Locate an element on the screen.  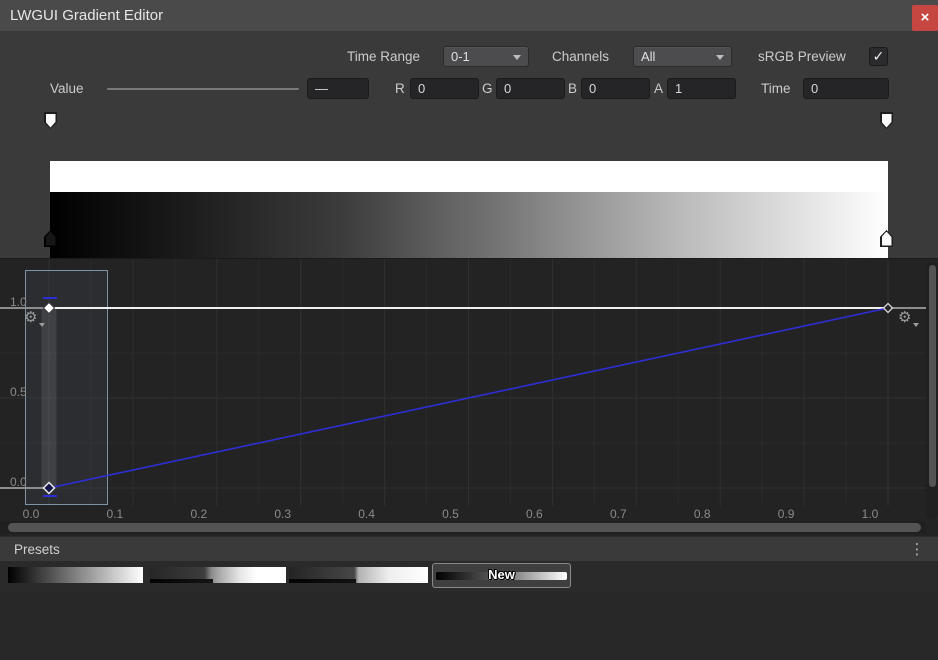
g-label: G is located at coordinates (487, 88).